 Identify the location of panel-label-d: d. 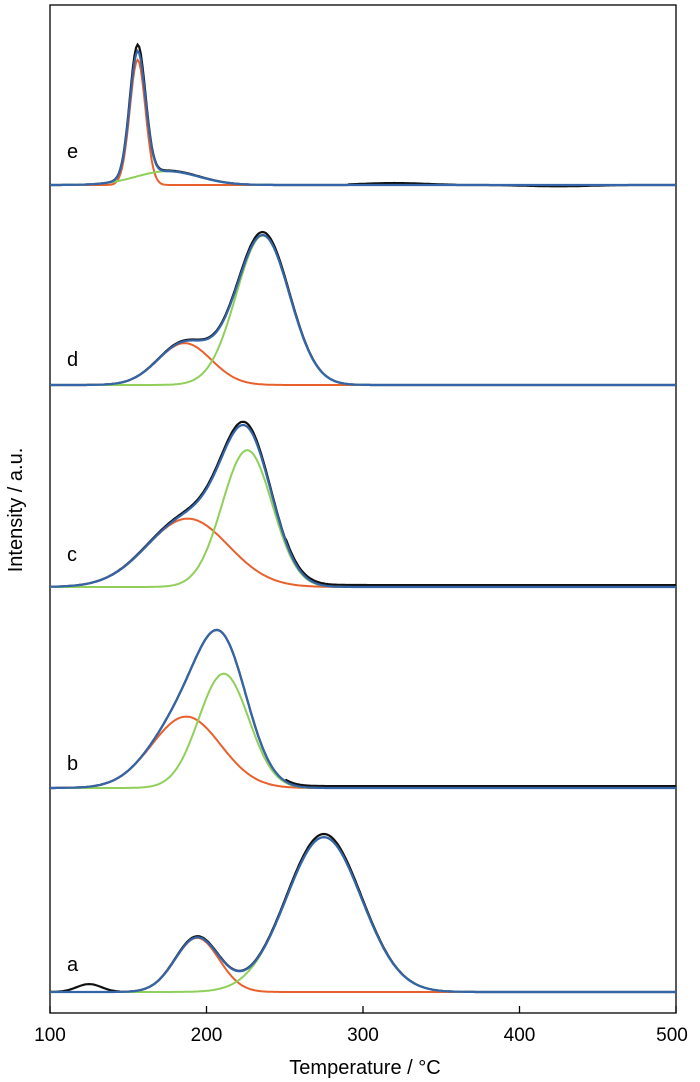
(72, 360).